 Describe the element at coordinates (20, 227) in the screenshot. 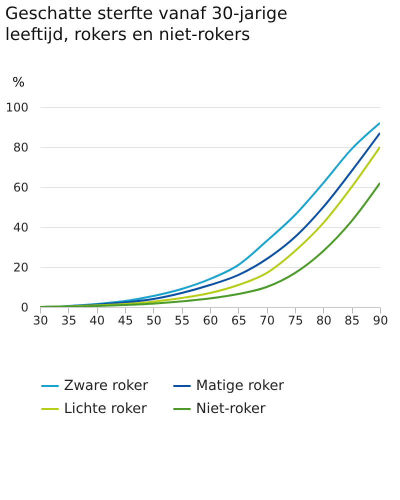

I see `y-tick-label: 40` at that location.